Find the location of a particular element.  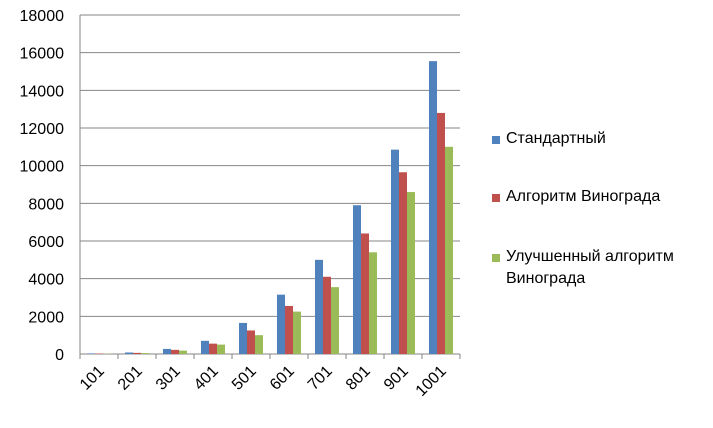

x-tick-label: 901 is located at coordinates (396, 378).